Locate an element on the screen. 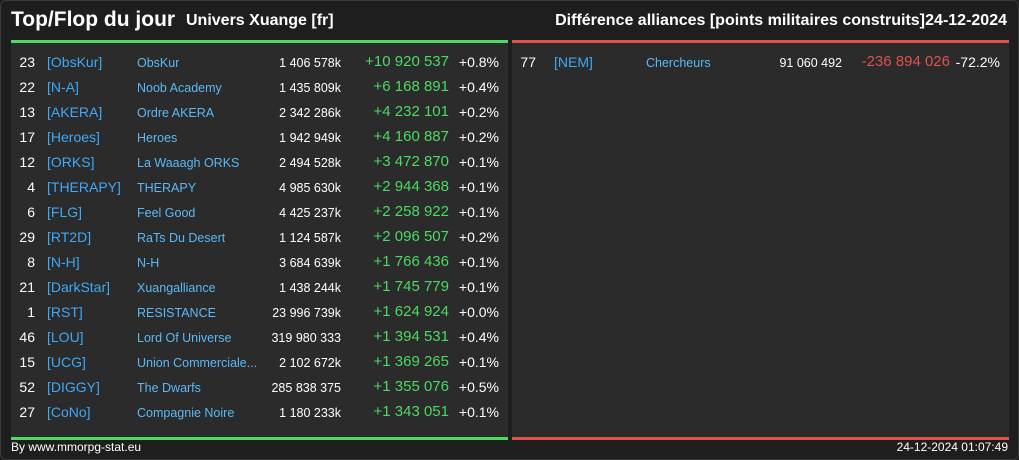  alliance-rank: 27 is located at coordinates (27, 412).